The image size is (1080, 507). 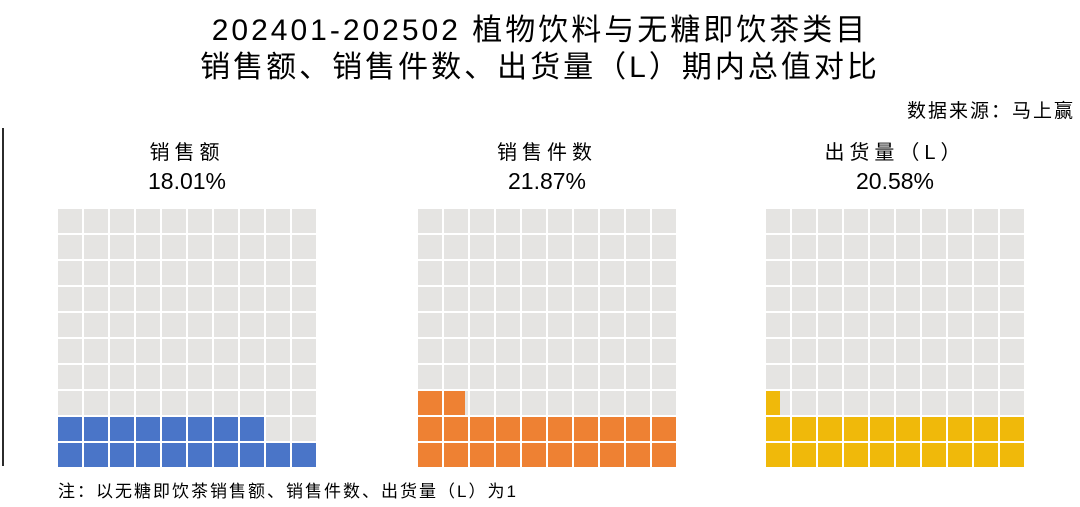 I want to click on chart-label-sales-value: 销售额, so click(x=187, y=153).